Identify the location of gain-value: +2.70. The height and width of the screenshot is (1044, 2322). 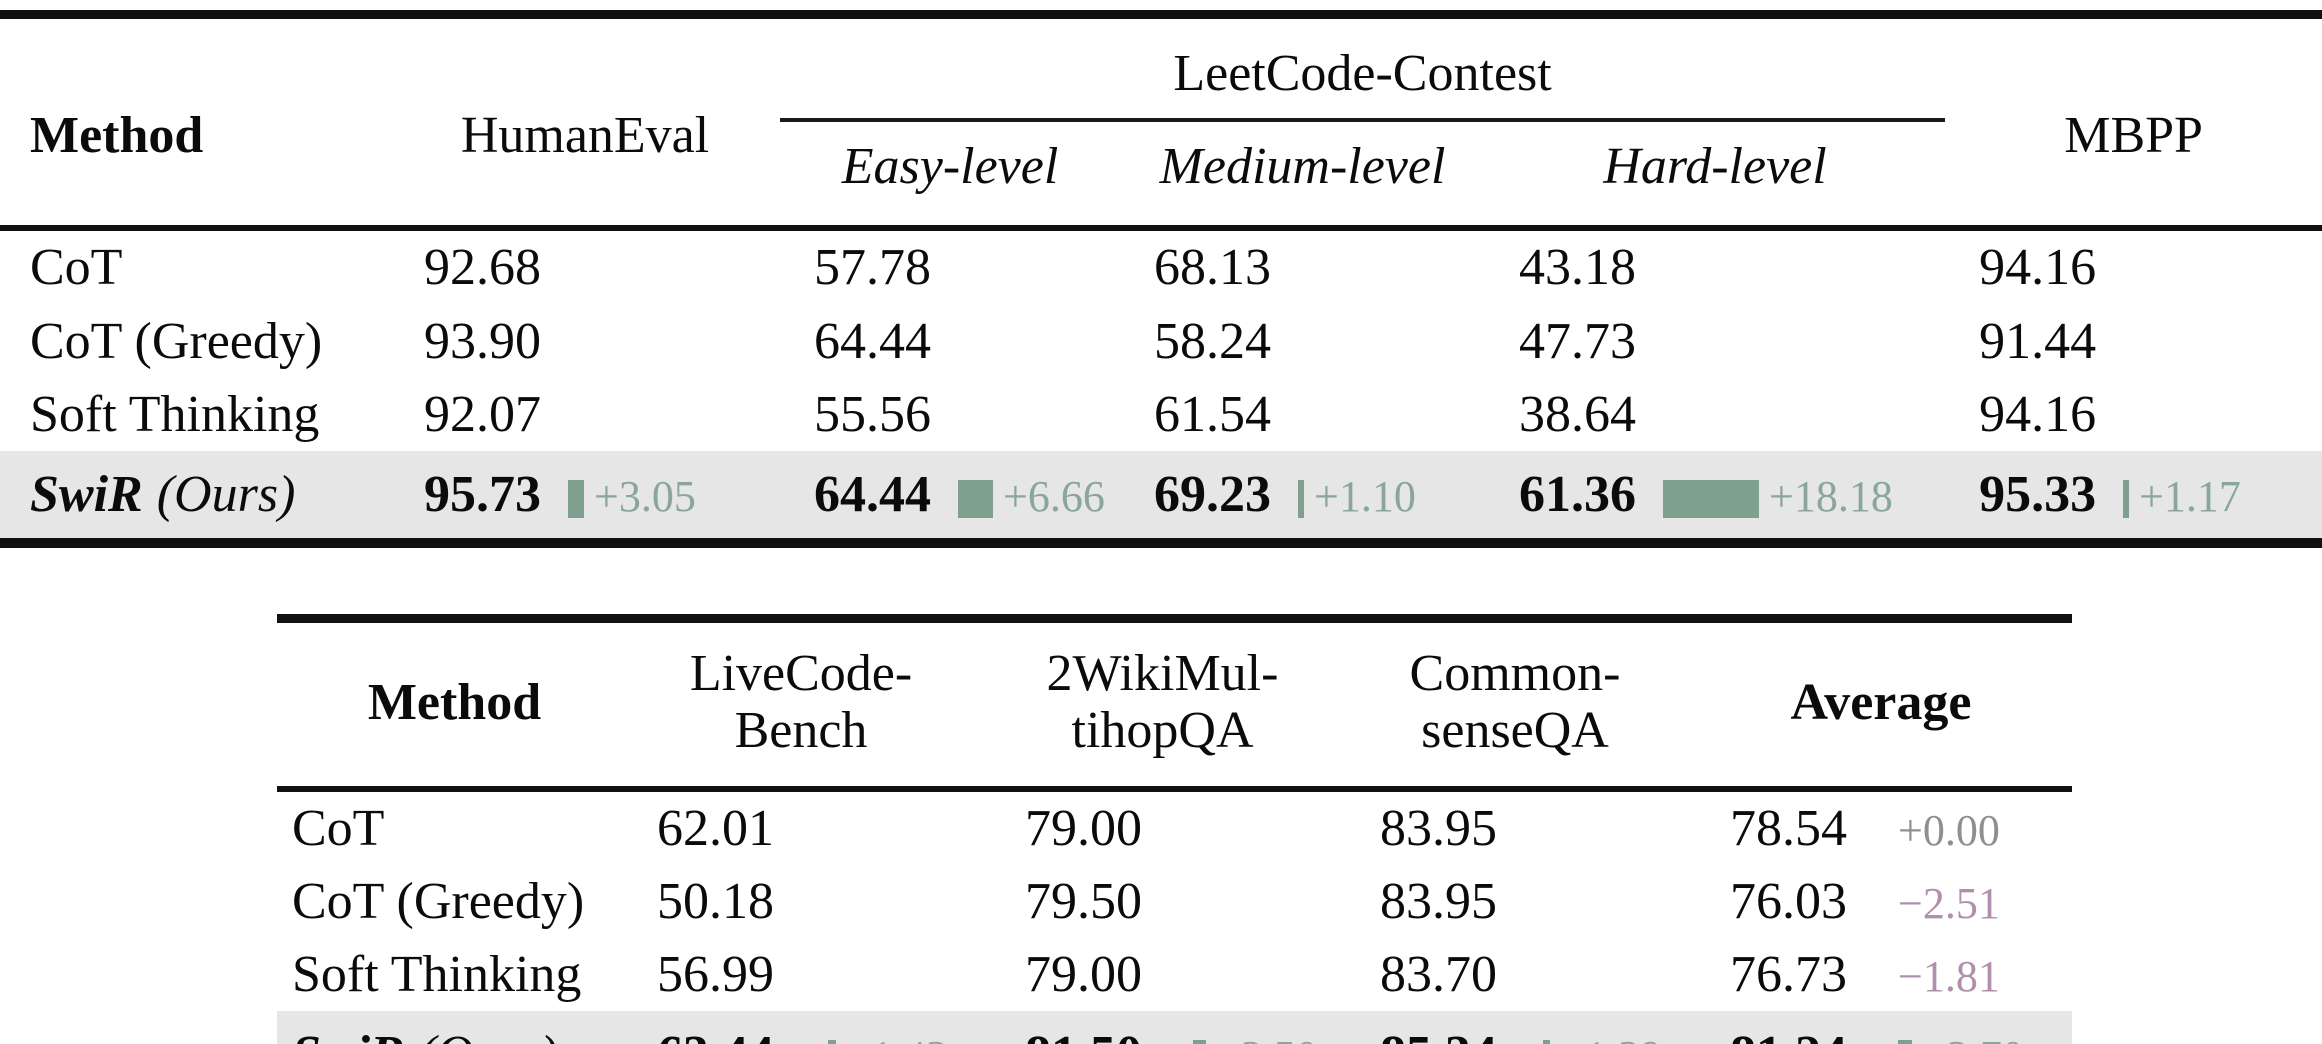
(1973, 1038).